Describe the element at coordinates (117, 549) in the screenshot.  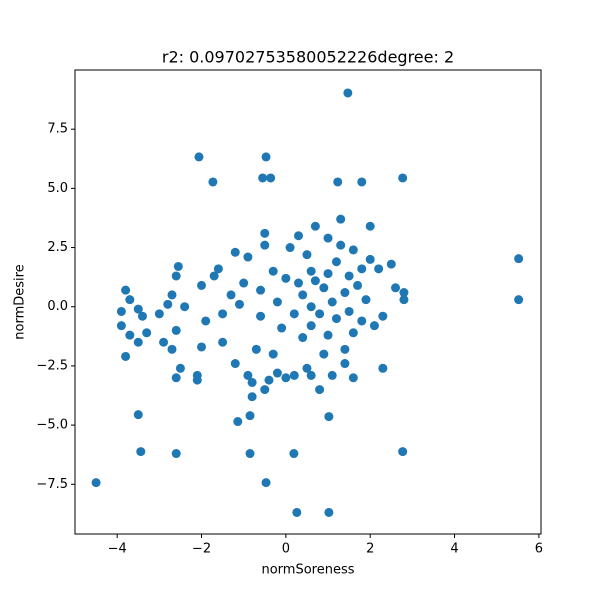
I see `x-tick-label: −4` at that location.